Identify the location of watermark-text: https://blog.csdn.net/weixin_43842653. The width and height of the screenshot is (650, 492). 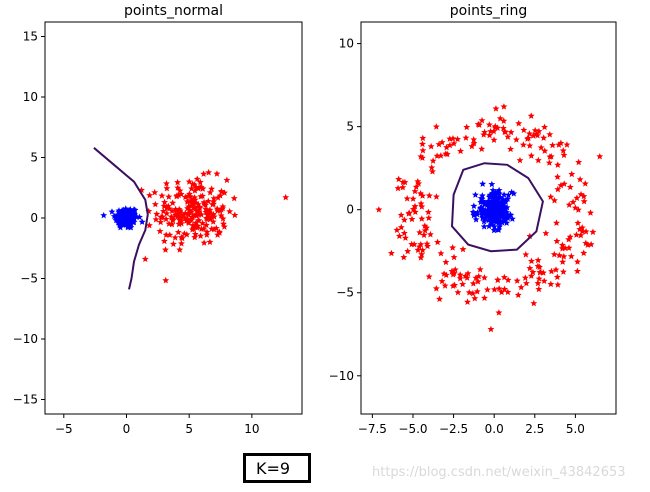
(499, 472).